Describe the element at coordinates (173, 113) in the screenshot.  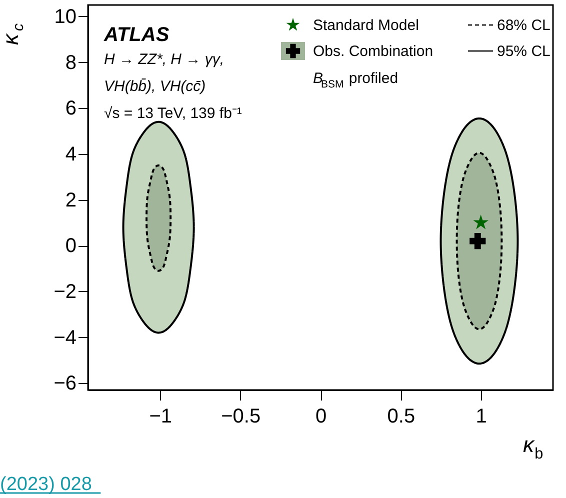
I see `annotation: √s = 13 TeV, 139 fb⁻¹` at that location.